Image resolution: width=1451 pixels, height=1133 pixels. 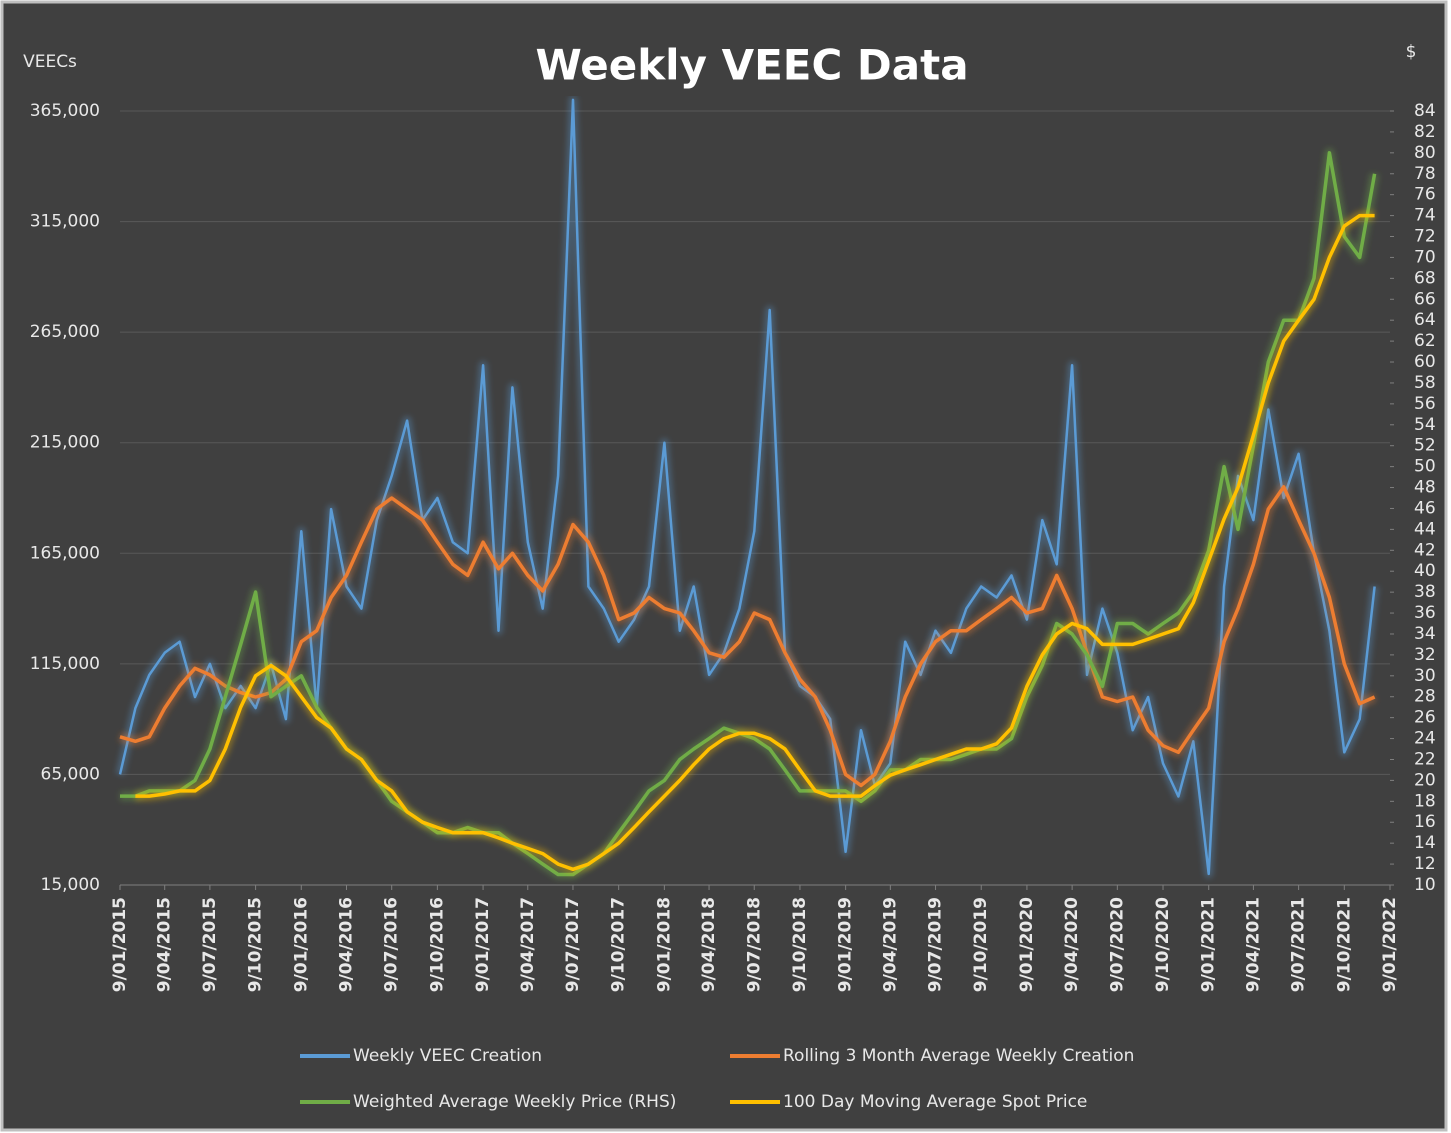 I want to click on x-tick-label: 9/07/2018, so click(x=754, y=944).